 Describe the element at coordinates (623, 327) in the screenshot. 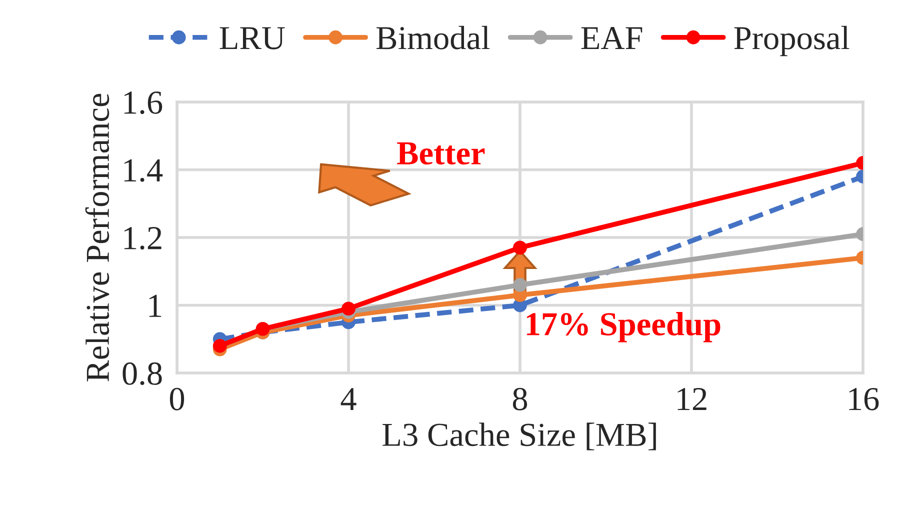

I see `annotation: 17% Speedup` at that location.